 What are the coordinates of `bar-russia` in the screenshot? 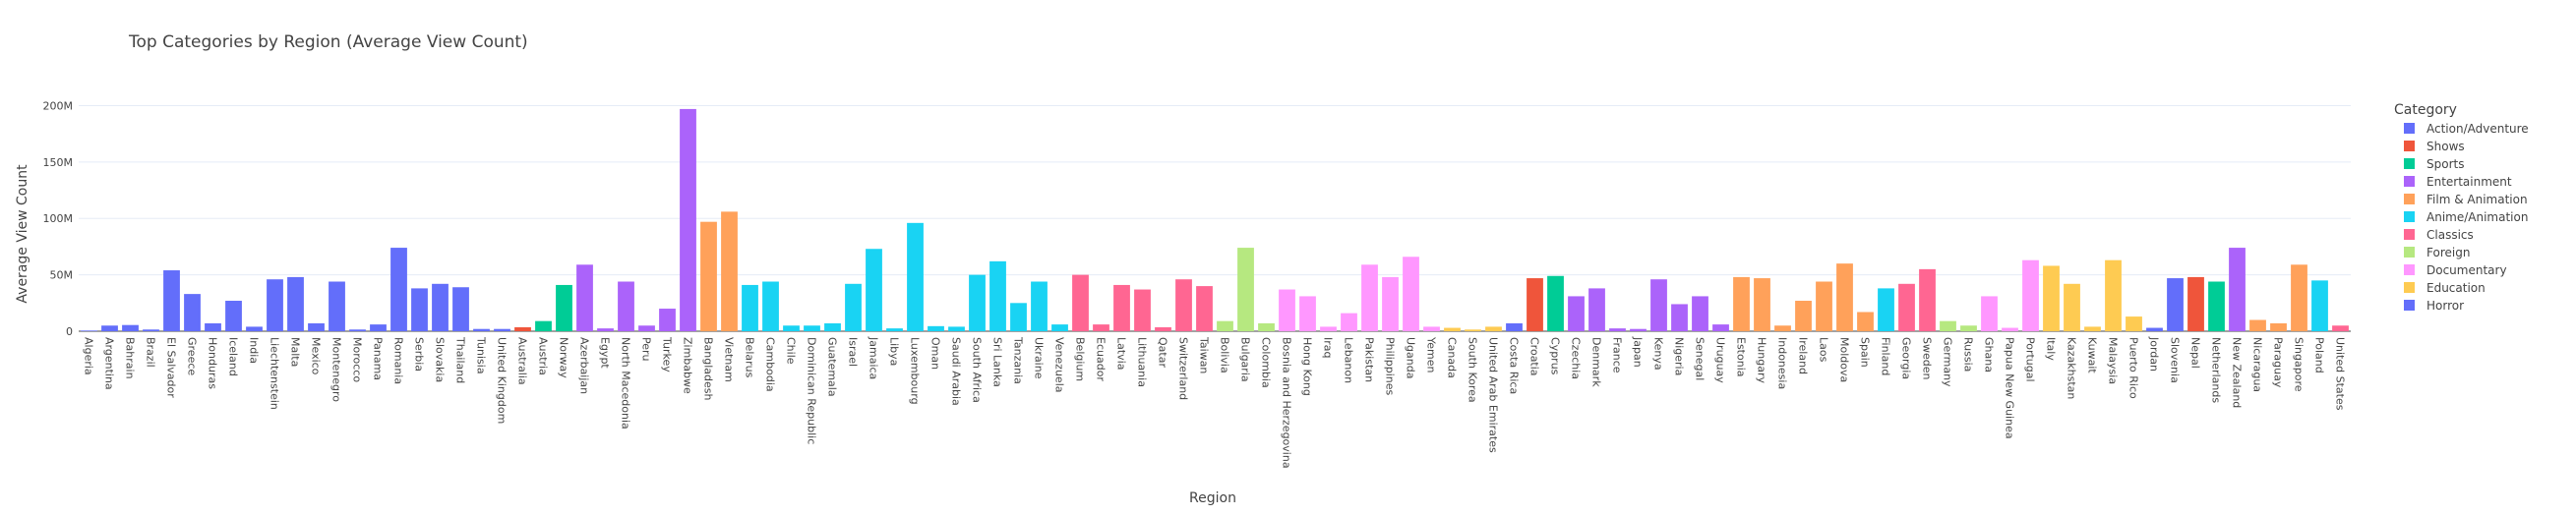 It's located at (1969, 328).